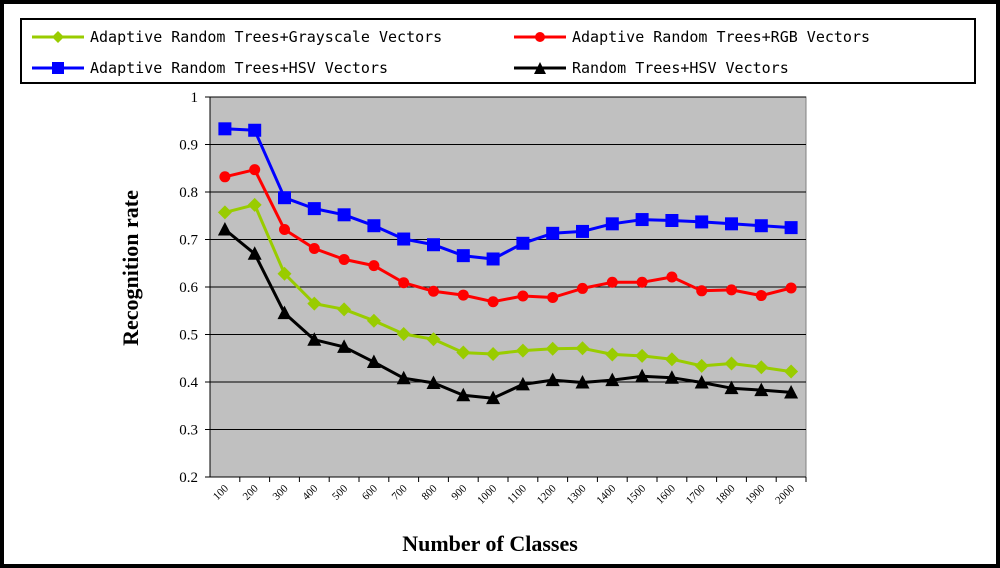 The image size is (1000, 568). What do you see at coordinates (239, 68) in the screenshot?
I see `legend-label-hsv: Adaptive Random Trees+HSV Vectors` at bounding box center [239, 68].